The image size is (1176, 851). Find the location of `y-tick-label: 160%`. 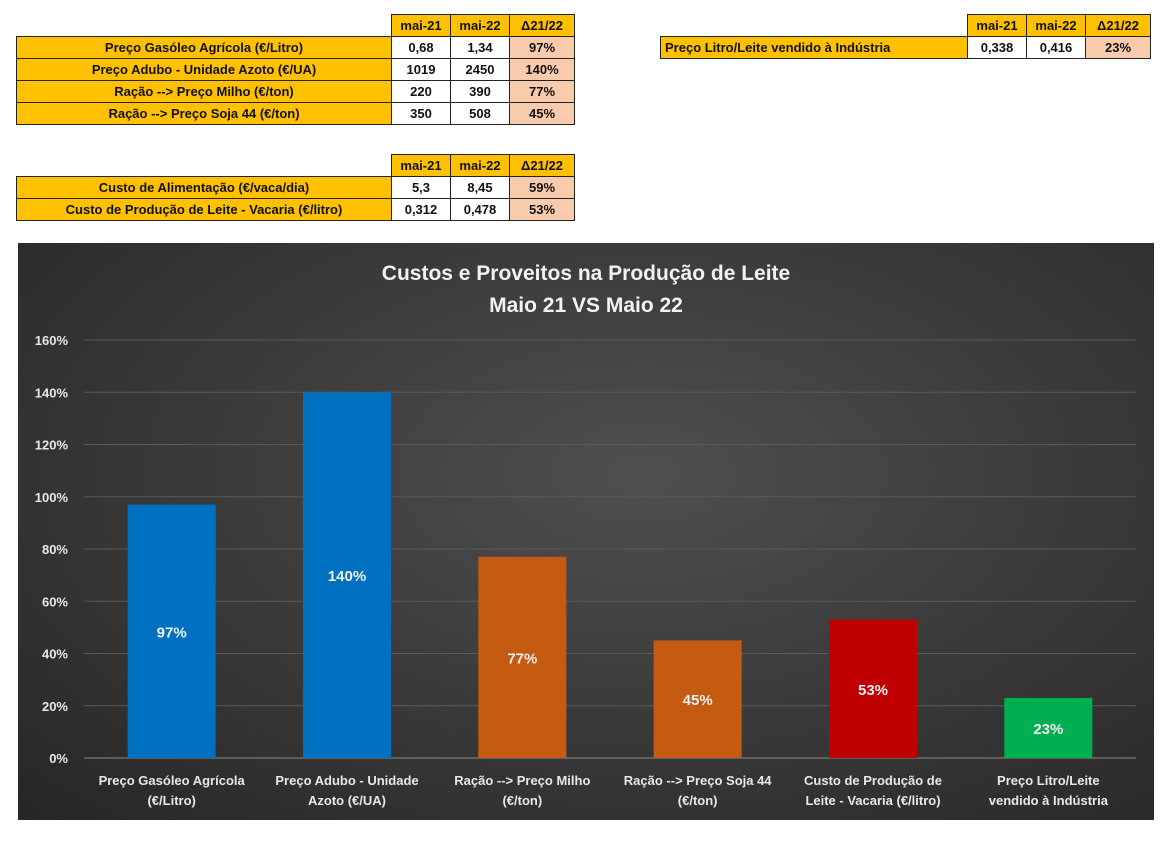

y-tick-label: 160% is located at coordinates (52, 340).